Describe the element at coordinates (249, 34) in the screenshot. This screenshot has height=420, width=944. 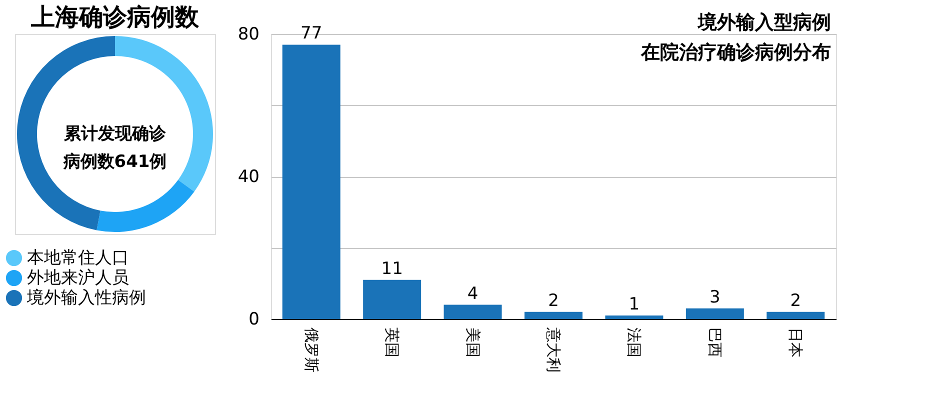
I see `y-tick-label: 80` at that location.